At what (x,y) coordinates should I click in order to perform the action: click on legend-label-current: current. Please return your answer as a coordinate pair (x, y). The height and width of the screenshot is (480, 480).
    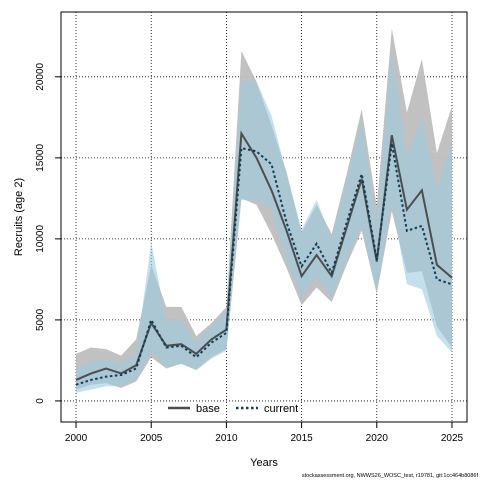
    Looking at the image, I should click on (281, 409).